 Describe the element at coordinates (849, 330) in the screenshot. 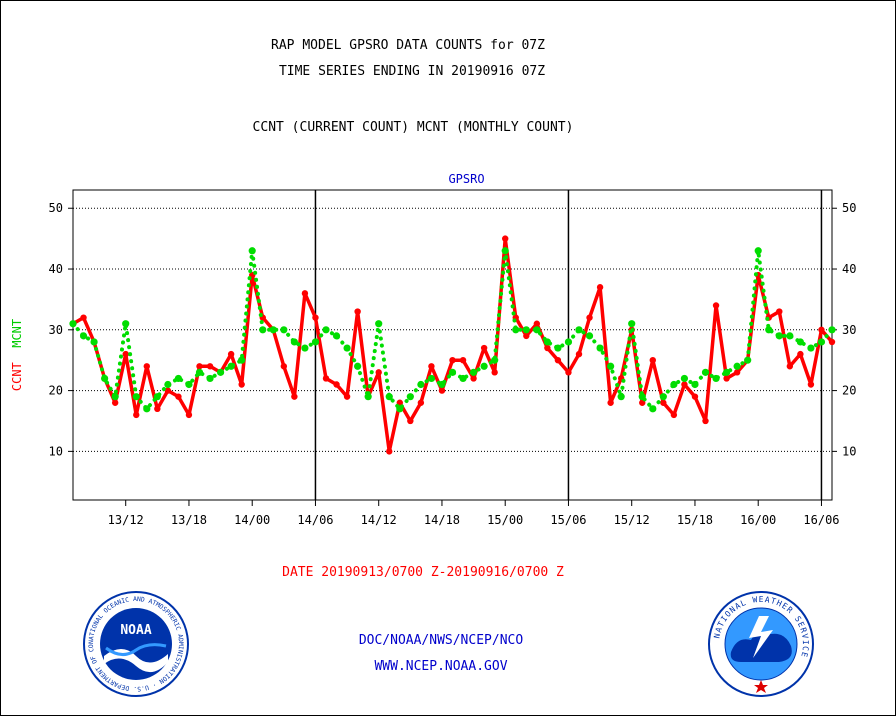

I see `y-tick-label-right: 30` at that location.